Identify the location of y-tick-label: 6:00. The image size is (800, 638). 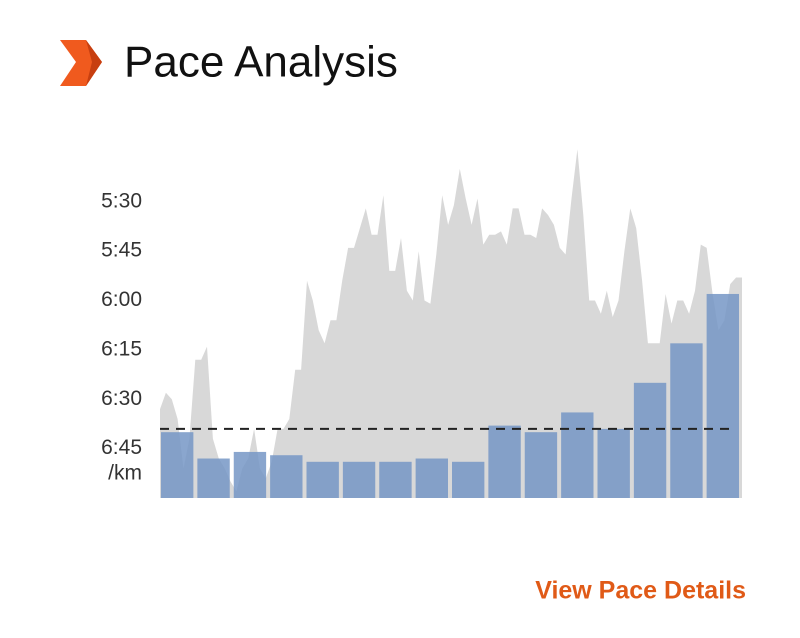
(121, 299).